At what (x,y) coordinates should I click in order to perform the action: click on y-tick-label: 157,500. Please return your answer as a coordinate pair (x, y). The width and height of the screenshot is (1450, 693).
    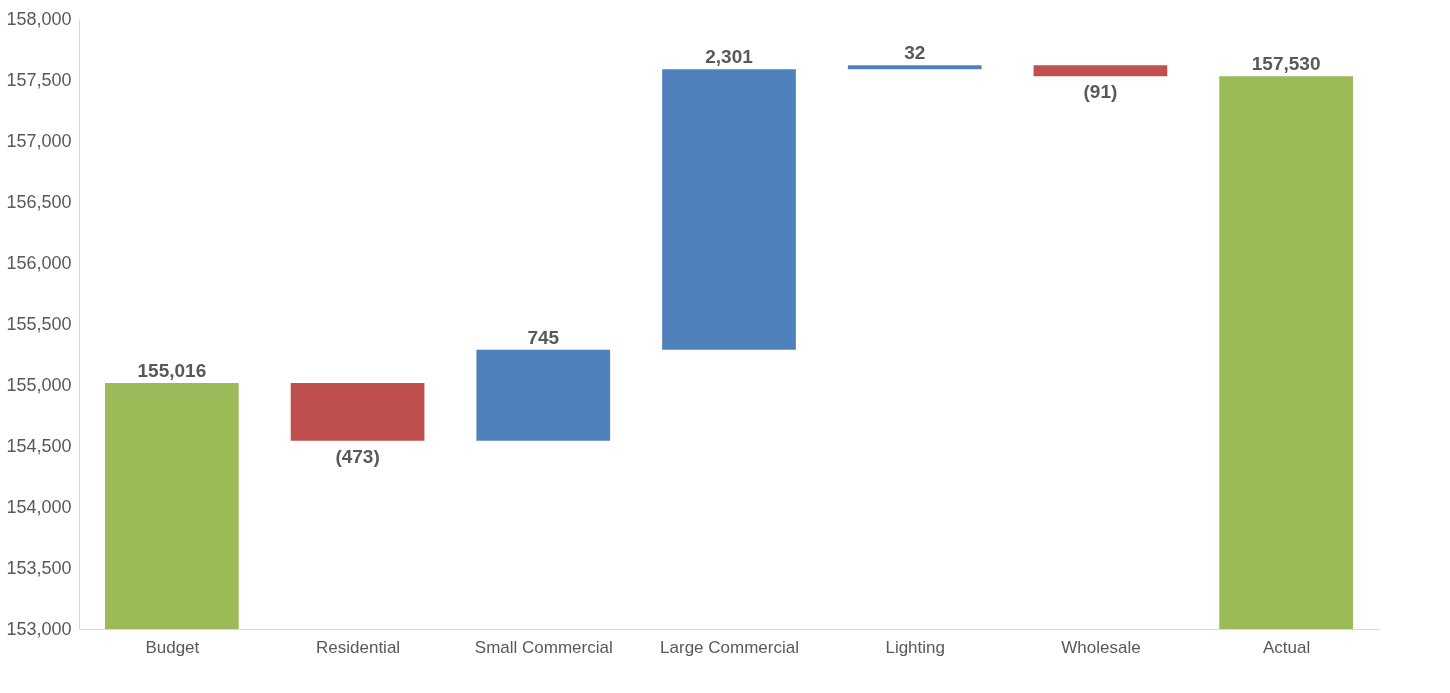
    Looking at the image, I should click on (39, 79).